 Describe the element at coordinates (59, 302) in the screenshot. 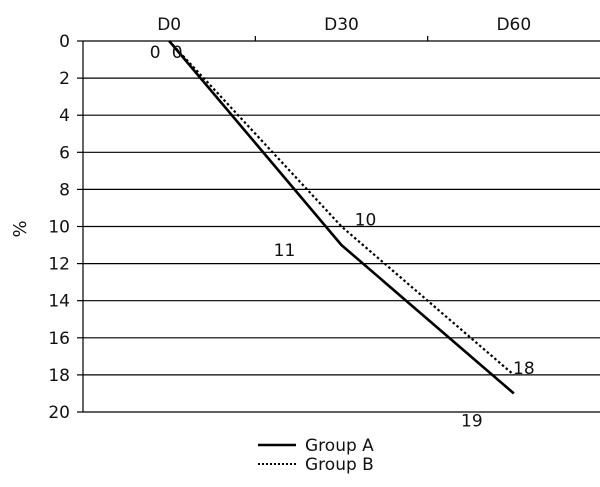

I see `y-tick-label: 14` at that location.